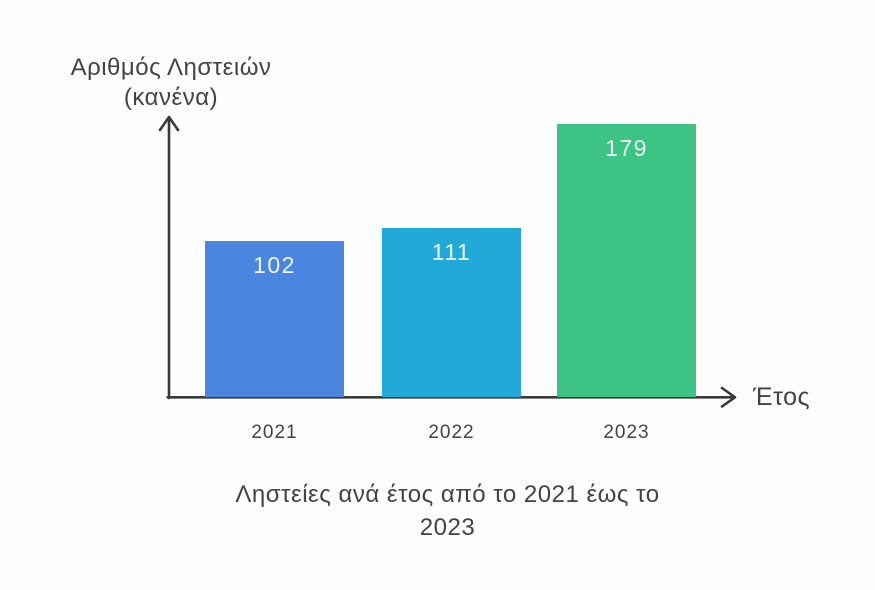 The height and width of the screenshot is (590, 875). Describe the element at coordinates (451, 252) in the screenshot. I see `bar-value-label-2022: 111` at that location.